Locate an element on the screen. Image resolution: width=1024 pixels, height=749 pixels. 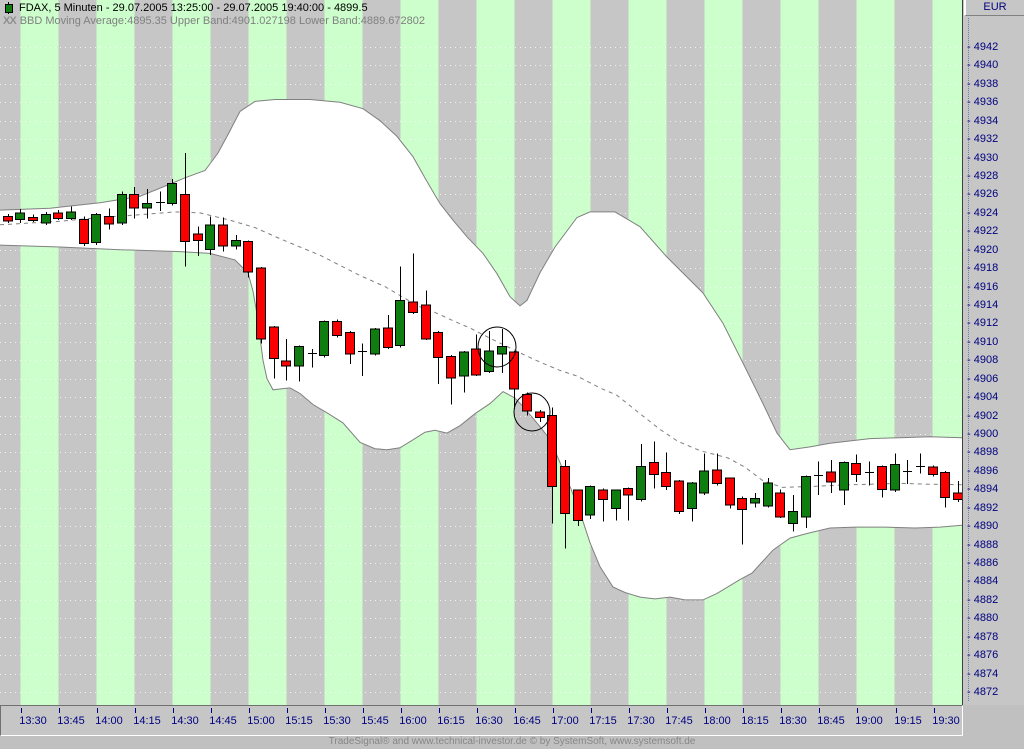
price-axis-label: - 4924 is located at coordinates (983, 212).